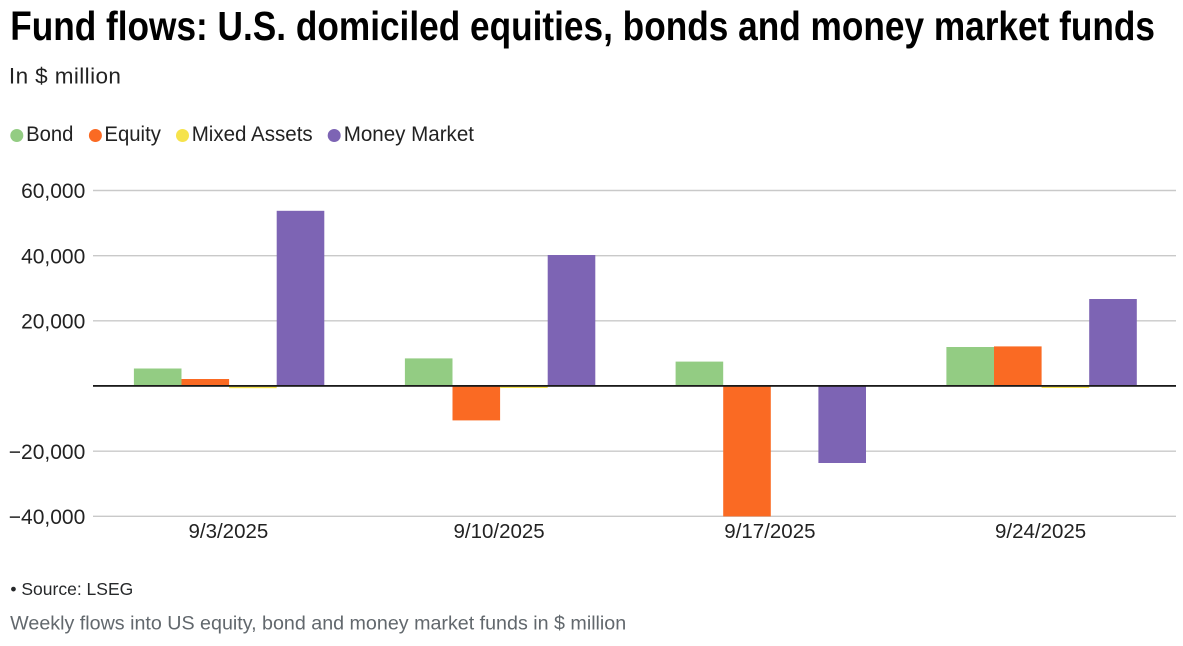 This screenshot has height=646, width=1183. I want to click on svg-text: 9/10/2025, so click(498, 531).